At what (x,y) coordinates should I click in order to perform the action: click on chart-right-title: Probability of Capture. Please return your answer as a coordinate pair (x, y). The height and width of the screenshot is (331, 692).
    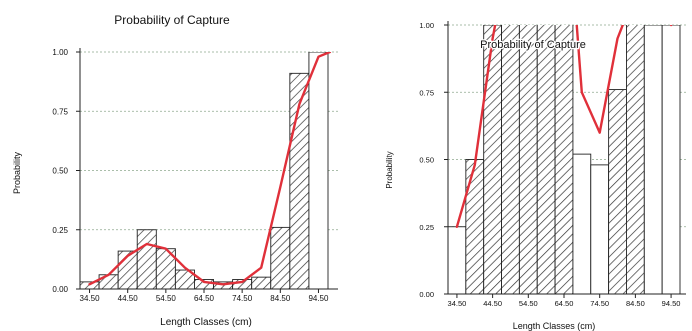
    Looking at the image, I should click on (533, 45).